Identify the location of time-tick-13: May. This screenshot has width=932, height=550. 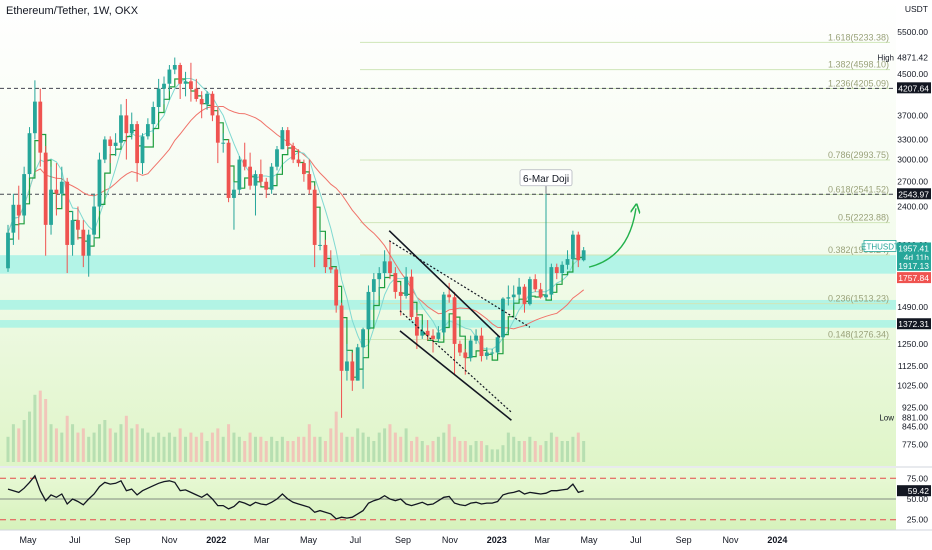
(590, 540).